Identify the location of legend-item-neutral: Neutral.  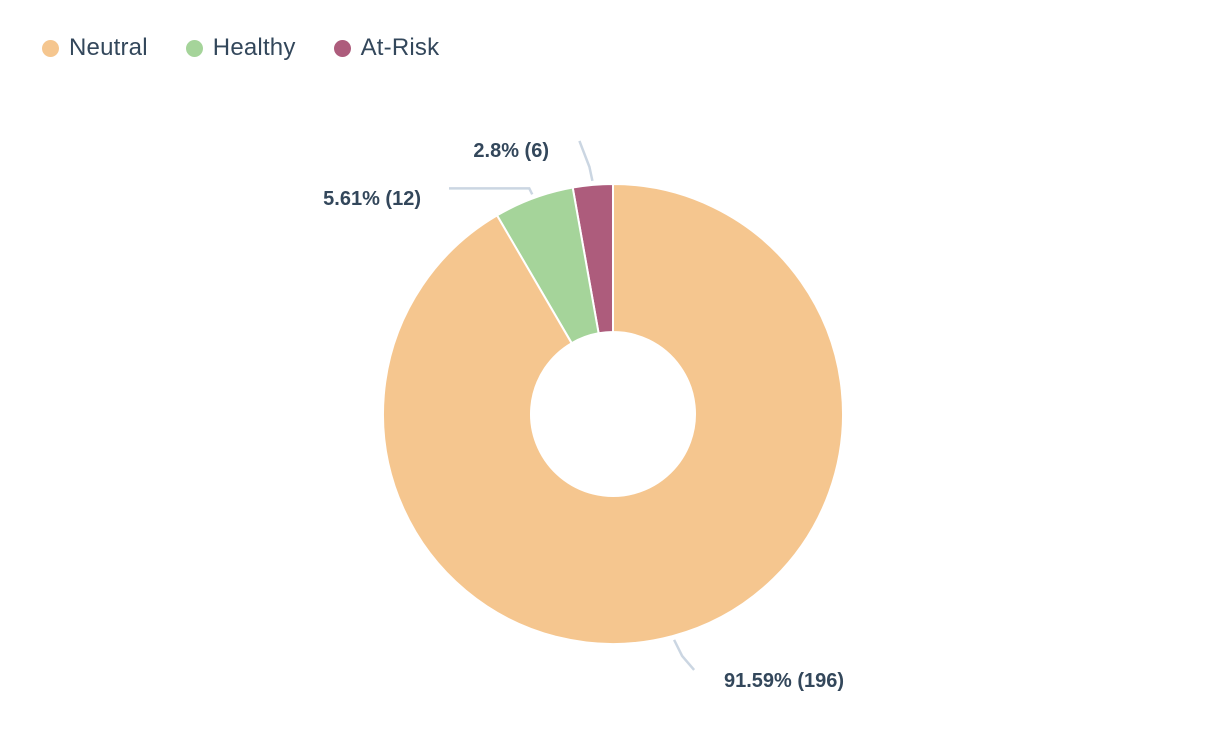
(95, 48).